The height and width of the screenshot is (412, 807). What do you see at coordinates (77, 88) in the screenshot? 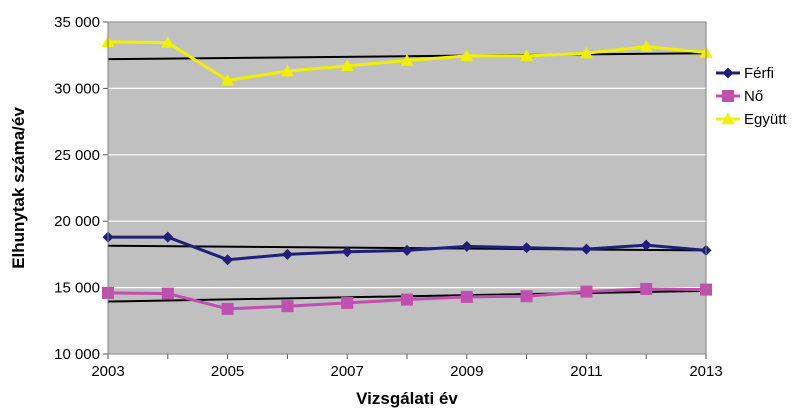
I see `y-tick-label-30000: 30 000` at bounding box center [77, 88].